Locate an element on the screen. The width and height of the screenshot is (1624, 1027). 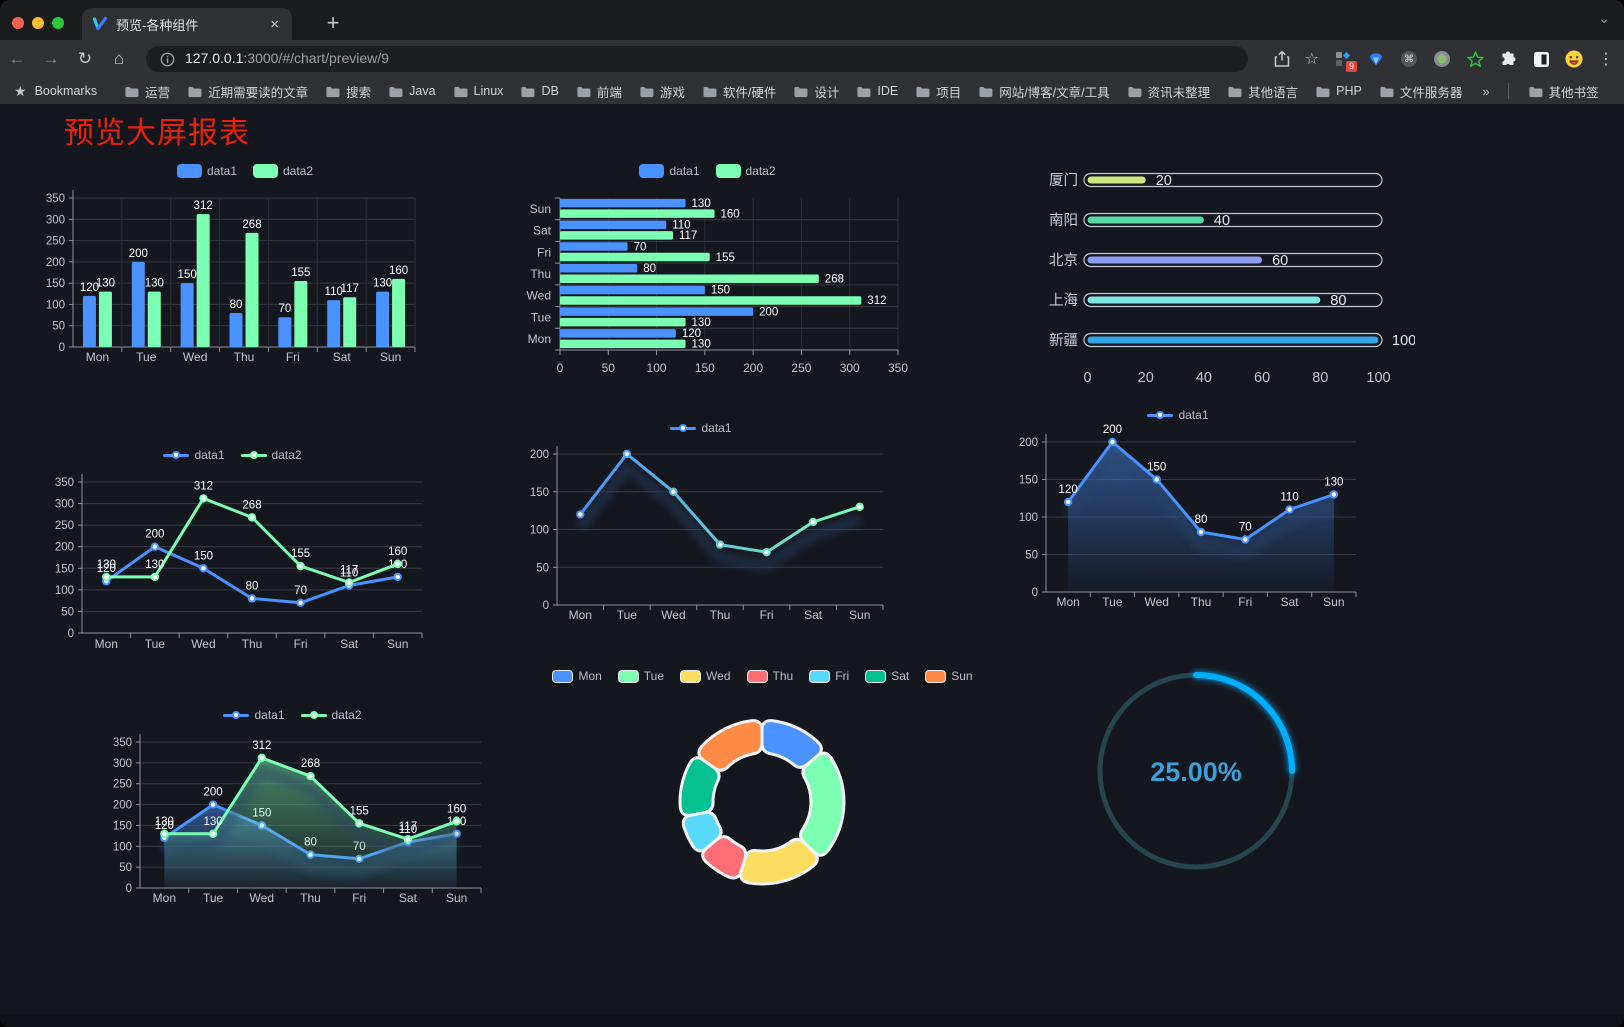
extensions-puzzle-icon is located at coordinates (1508, 59).